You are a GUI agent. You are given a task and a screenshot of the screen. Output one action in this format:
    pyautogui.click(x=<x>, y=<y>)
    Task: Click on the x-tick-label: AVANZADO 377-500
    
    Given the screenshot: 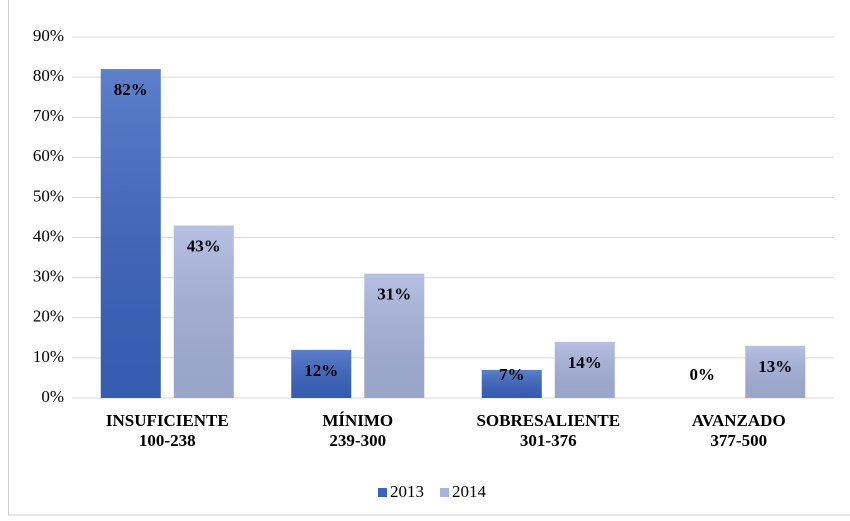 What is the action you would take?
    pyautogui.click(x=739, y=430)
    